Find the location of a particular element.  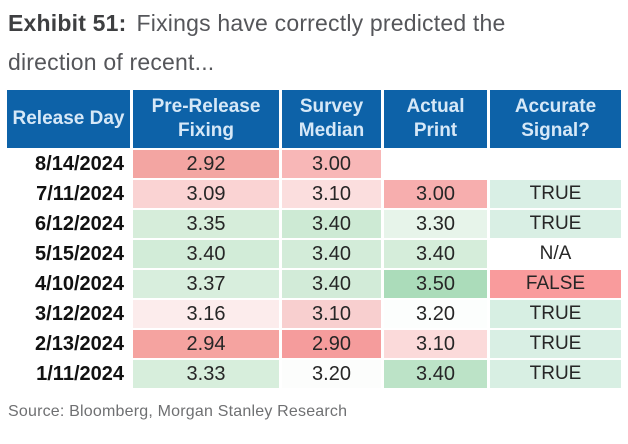

fixing-cell: 3.37 is located at coordinates (206, 284).